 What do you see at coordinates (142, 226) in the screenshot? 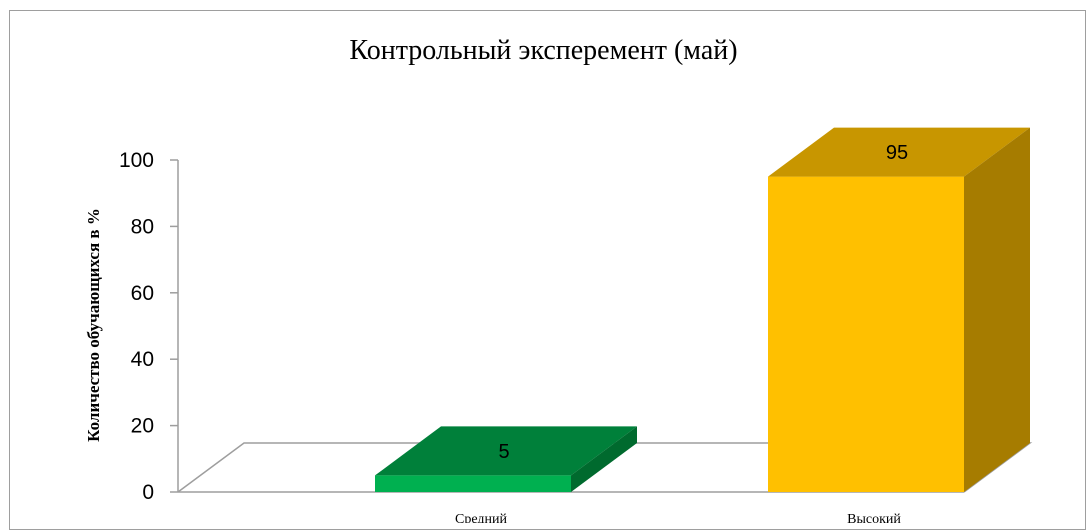
I see `y-tick-label: 80` at bounding box center [142, 226].